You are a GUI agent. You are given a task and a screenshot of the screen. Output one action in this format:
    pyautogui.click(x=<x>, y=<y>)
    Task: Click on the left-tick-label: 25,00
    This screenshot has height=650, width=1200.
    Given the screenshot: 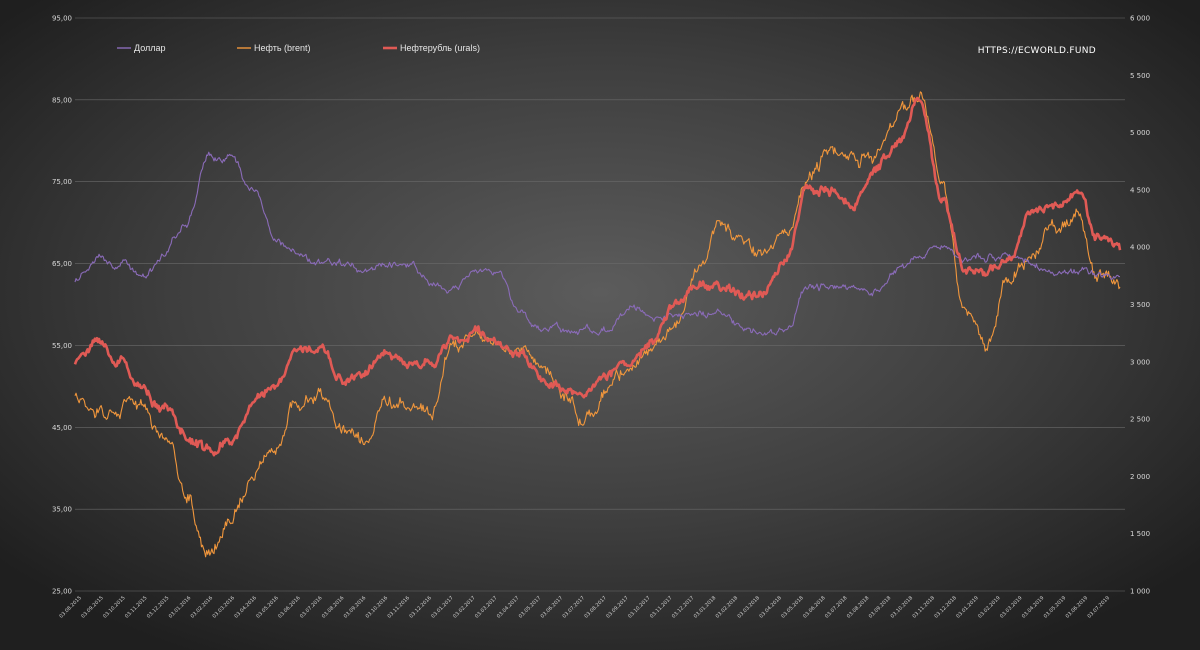 What is the action you would take?
    pyautogui.click(x=62, y=592)
    